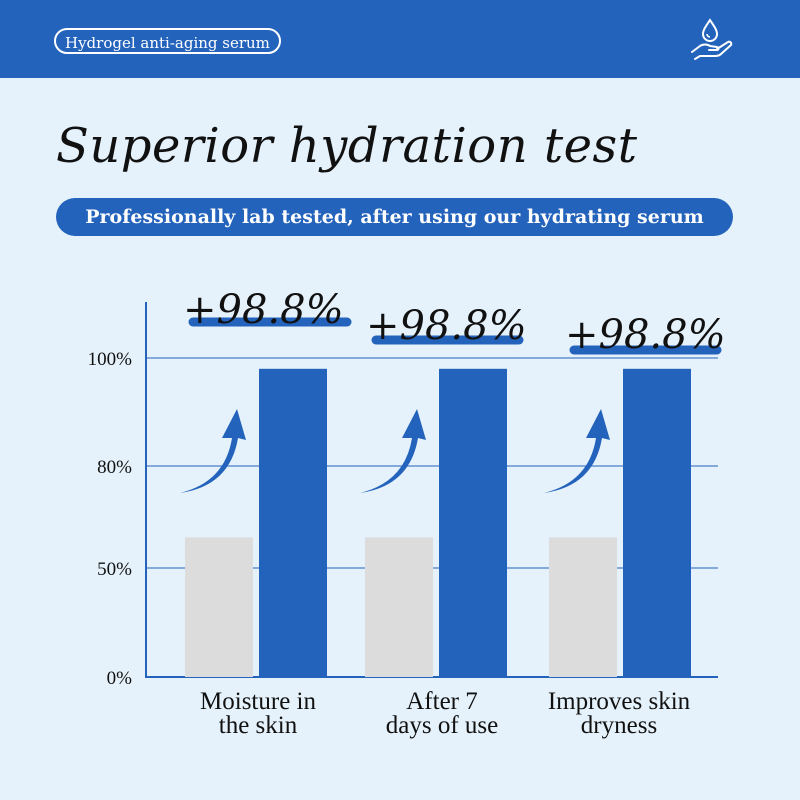 The height and width of the screenshot is (800, 800). What do you see at coordinates (619, 701) in the screenshot?
I see `category-label: Improves skin` at bounding box center [619, 701].